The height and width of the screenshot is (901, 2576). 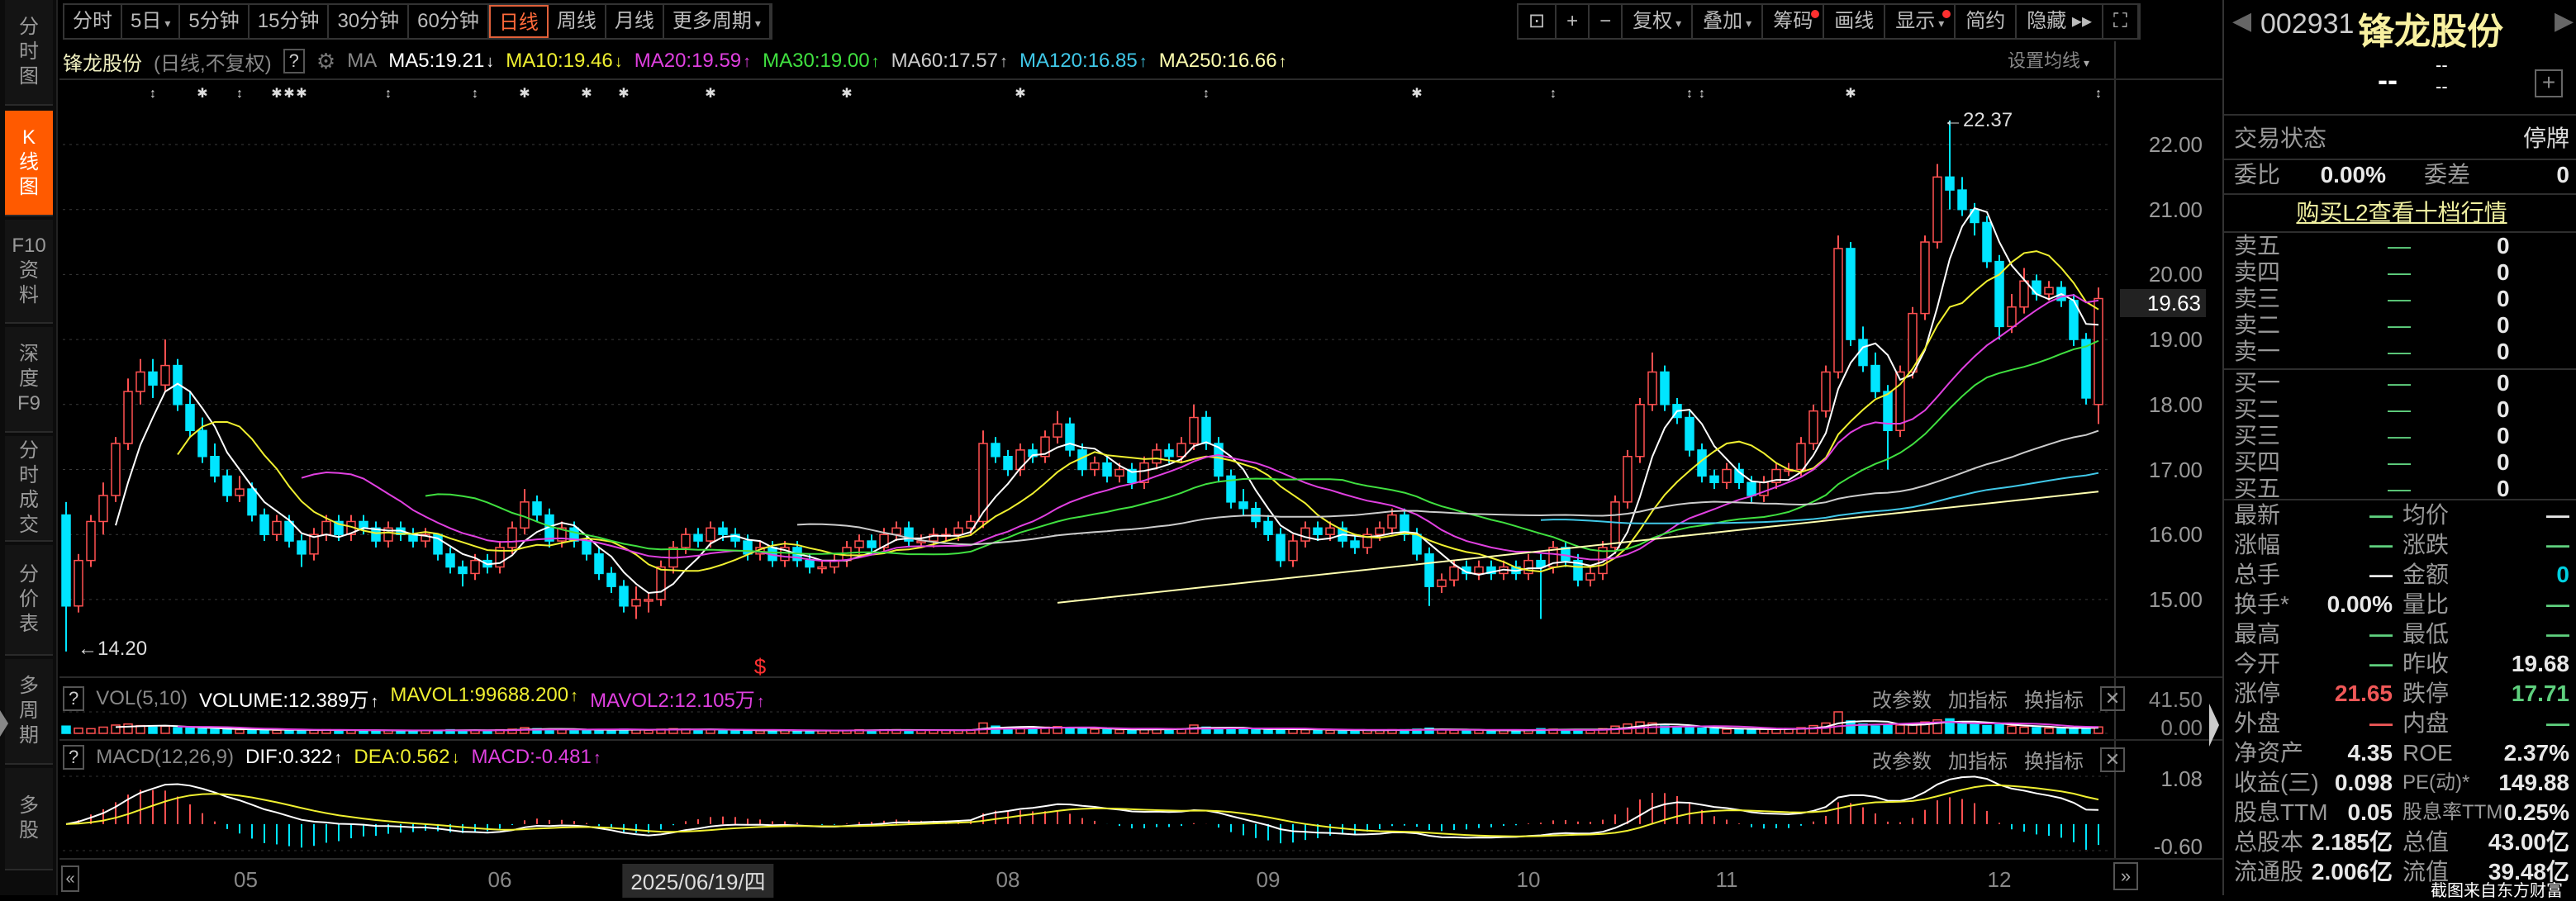 I want to click on sidebar-item-5: 分 价 表, so click(x=29, y=600).